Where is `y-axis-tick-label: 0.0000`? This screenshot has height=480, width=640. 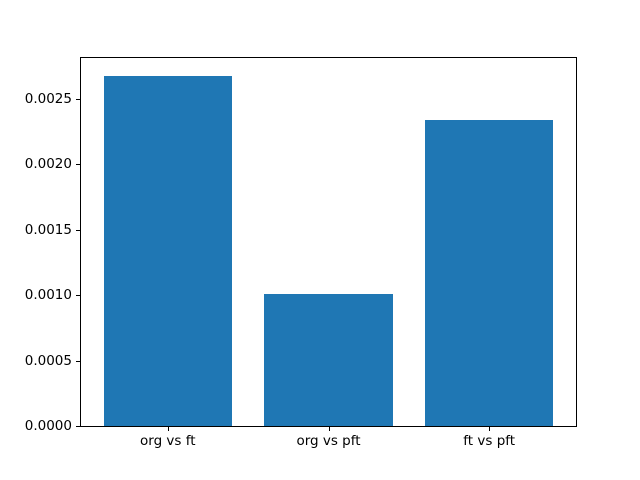 y-axis-tick-label: 0.0000 is located at coordinates (48, 426).